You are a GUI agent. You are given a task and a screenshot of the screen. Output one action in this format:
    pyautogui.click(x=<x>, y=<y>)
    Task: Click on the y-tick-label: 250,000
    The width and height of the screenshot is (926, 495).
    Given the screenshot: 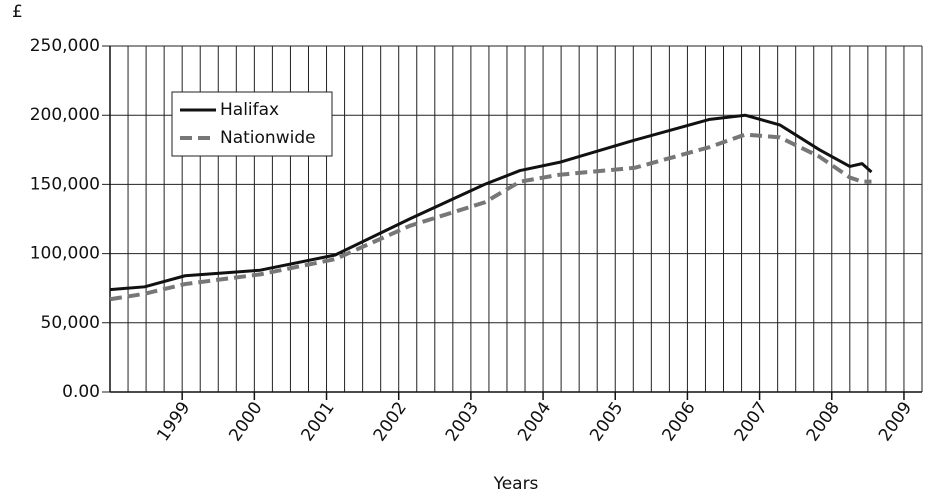 What is the action you would take?
    pyautogui.click(x=65, y=46)
    